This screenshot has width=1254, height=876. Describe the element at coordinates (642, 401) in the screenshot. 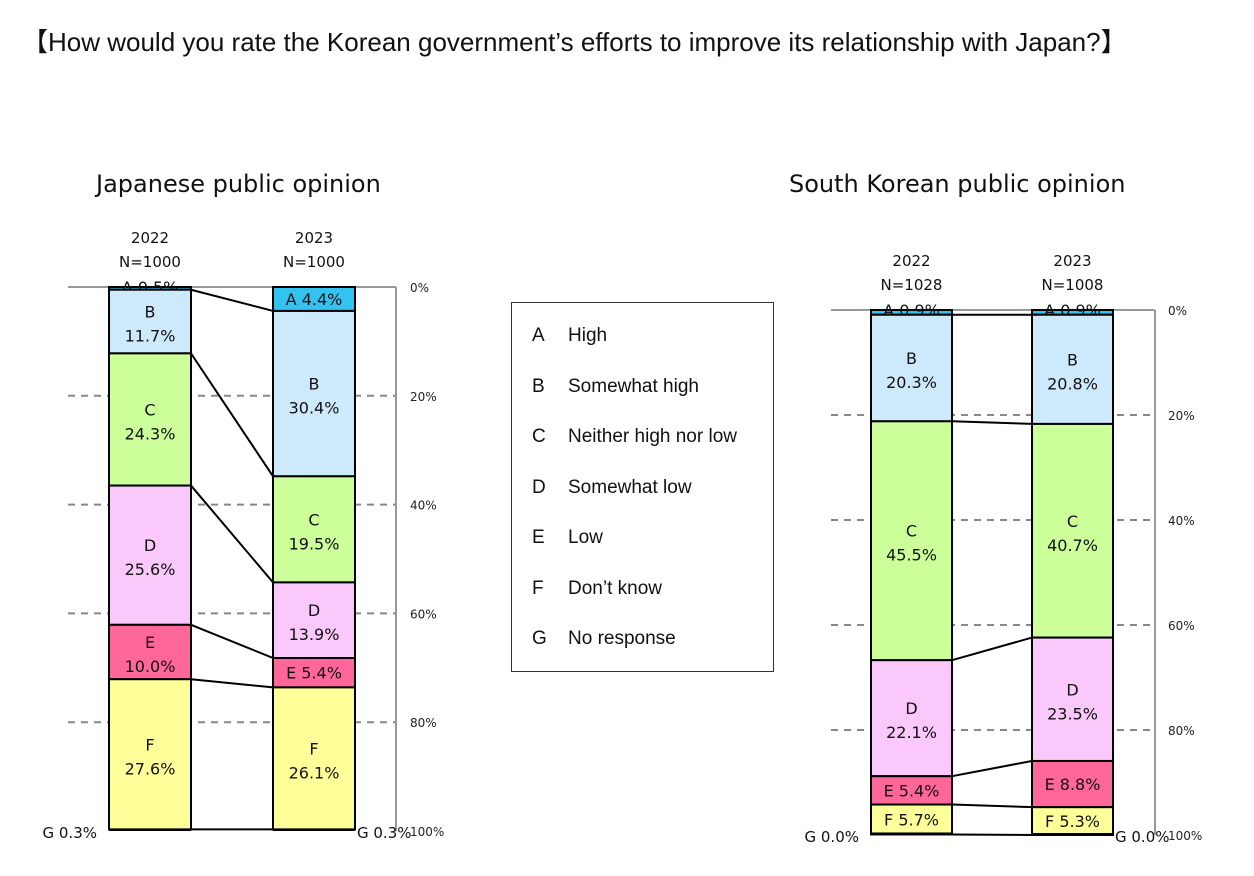

I see `legend-item-B: B Somewhat high` at that location.